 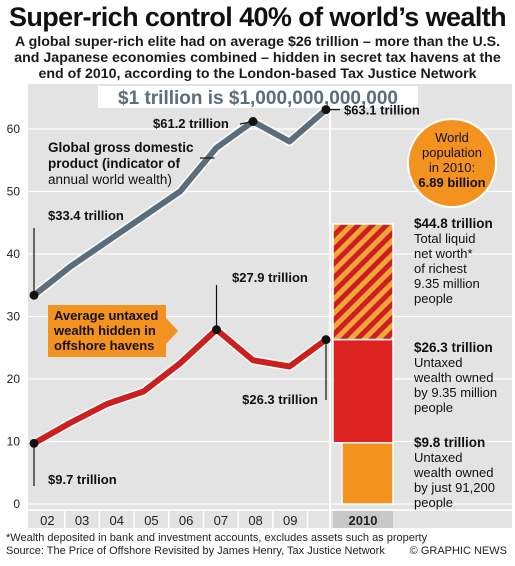 What do you see at coordinates (444, 238) in the screenshot?
I see `stack-desc-line: Total liquid` at bounding box center [444, 238].